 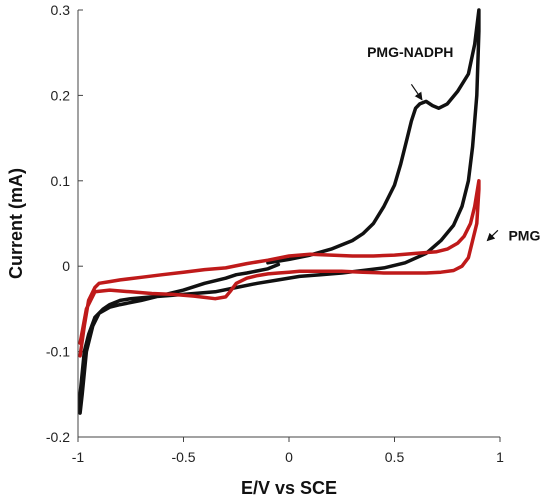 I want to click on y-tick-label: 0.3, so click(x=61, y=10).